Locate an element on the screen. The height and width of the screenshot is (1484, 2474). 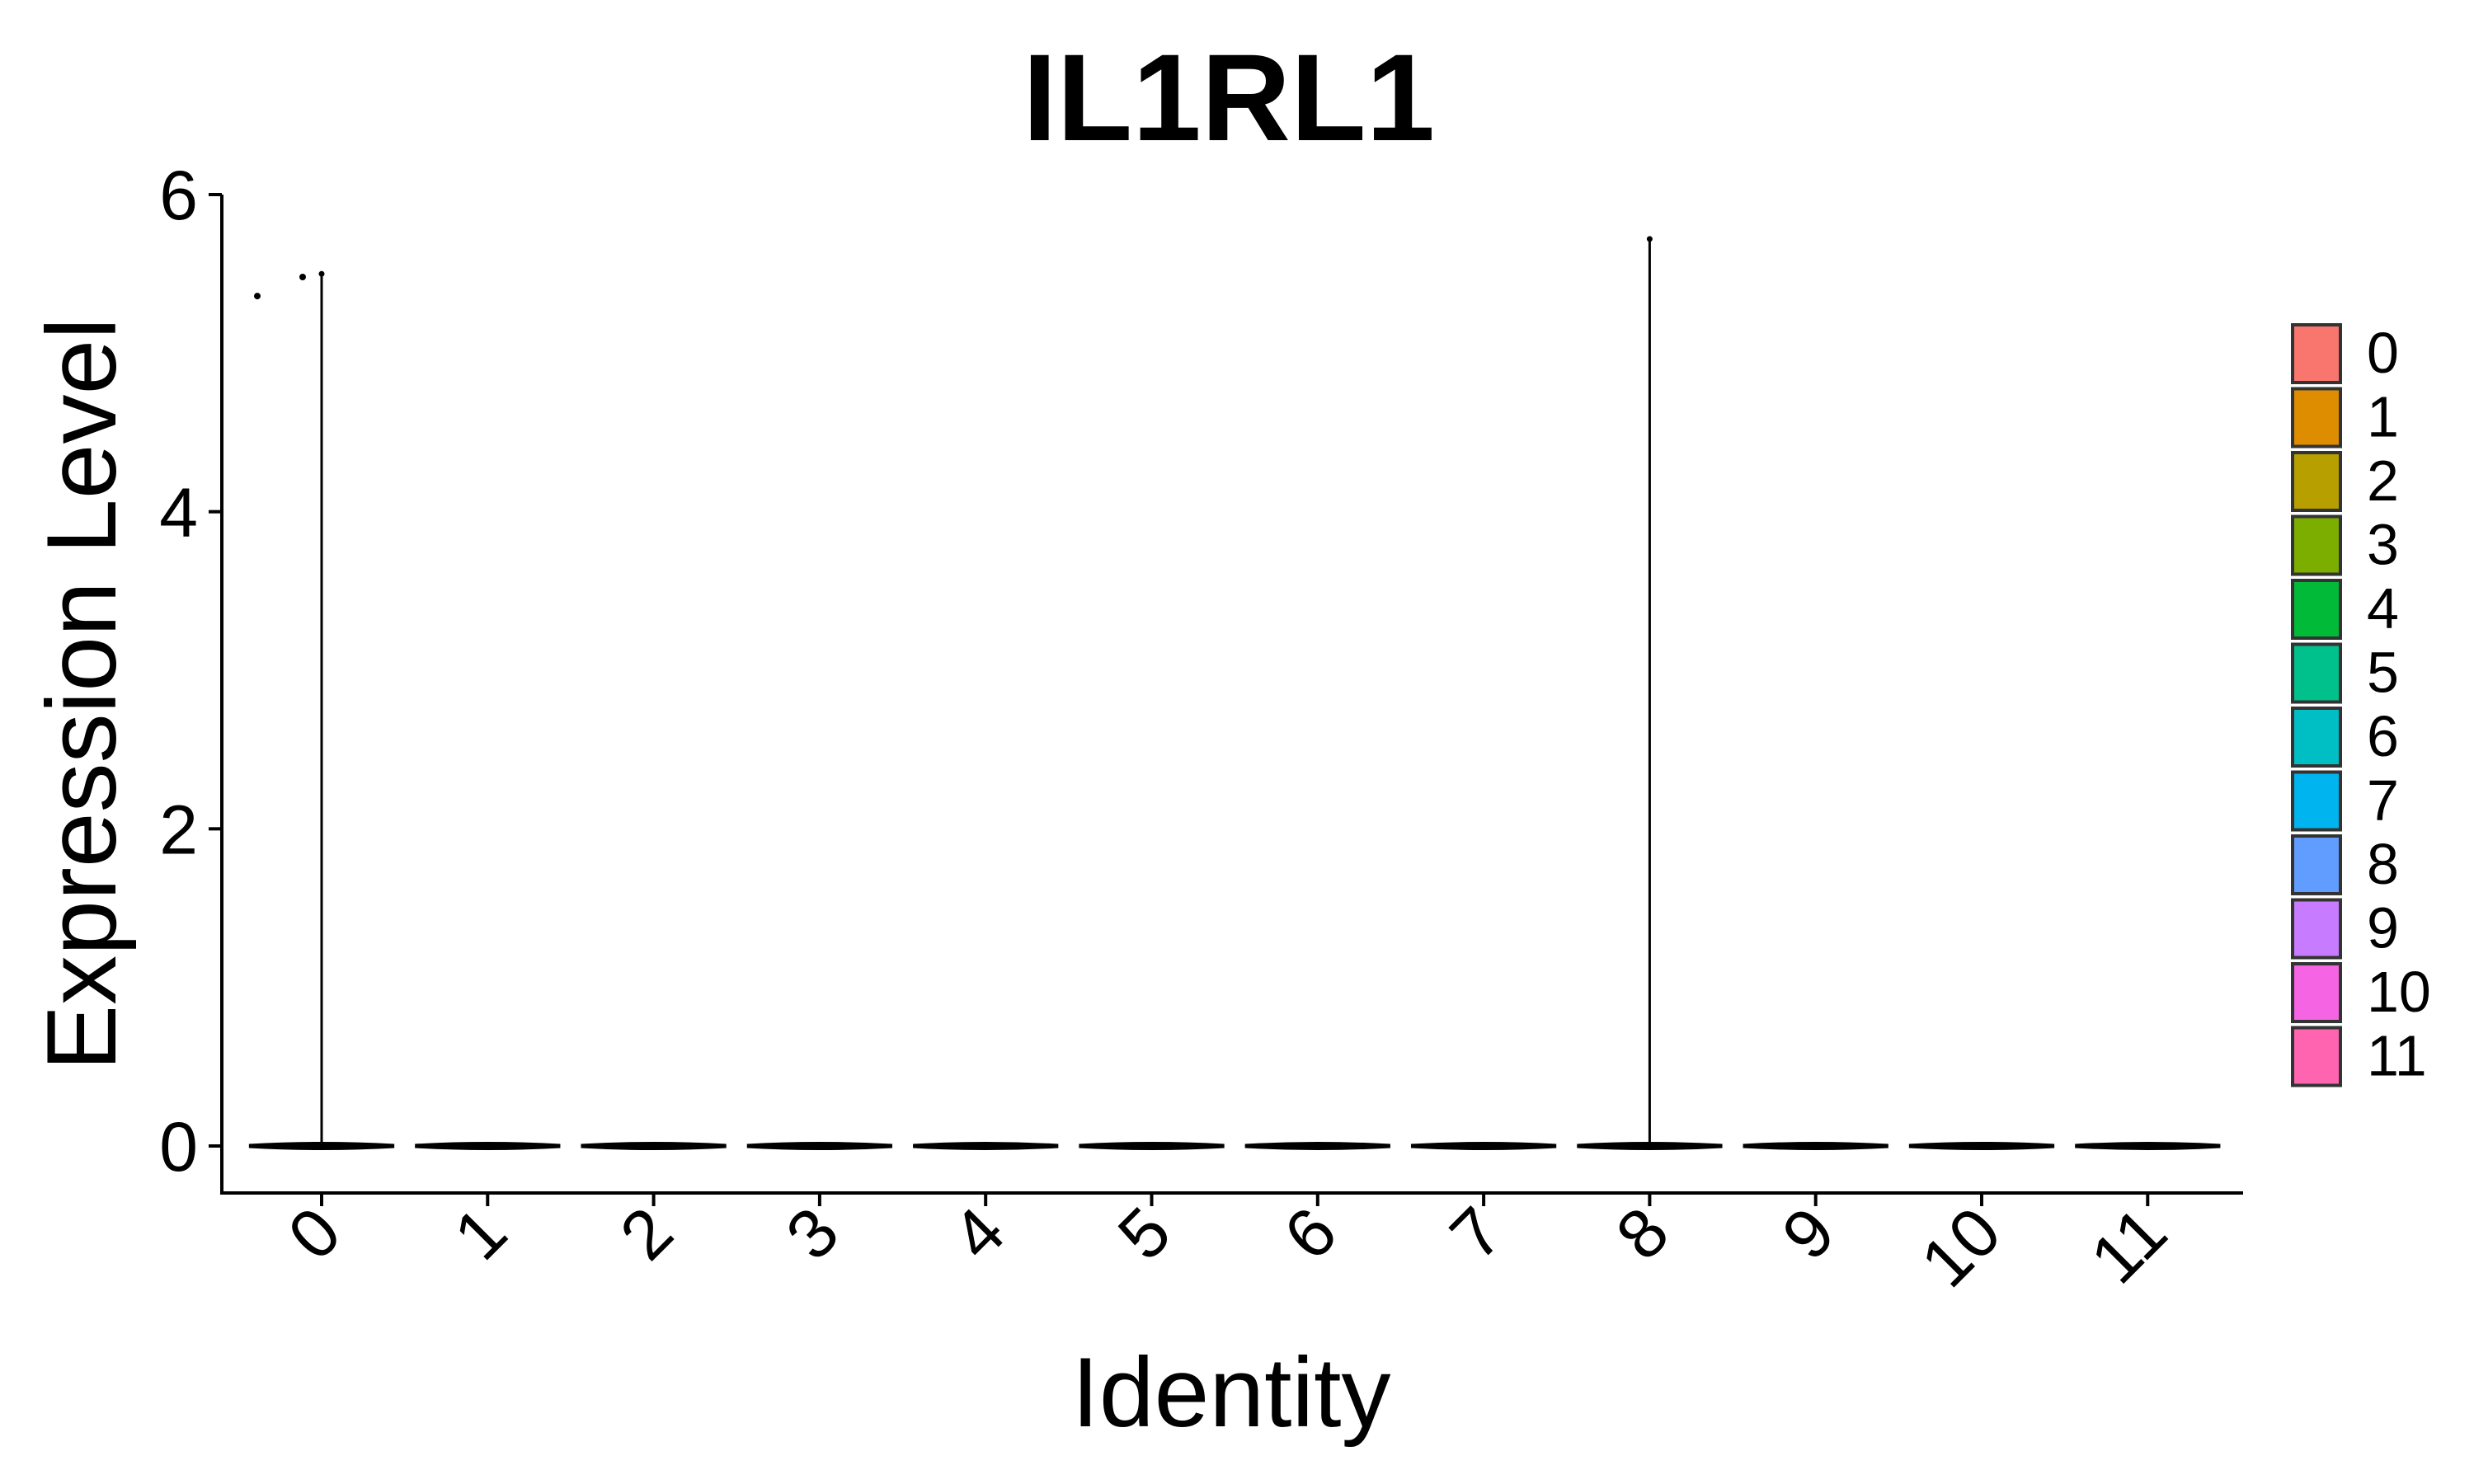
x-tick-label: 10 is located at coordinates (1960, 1247).